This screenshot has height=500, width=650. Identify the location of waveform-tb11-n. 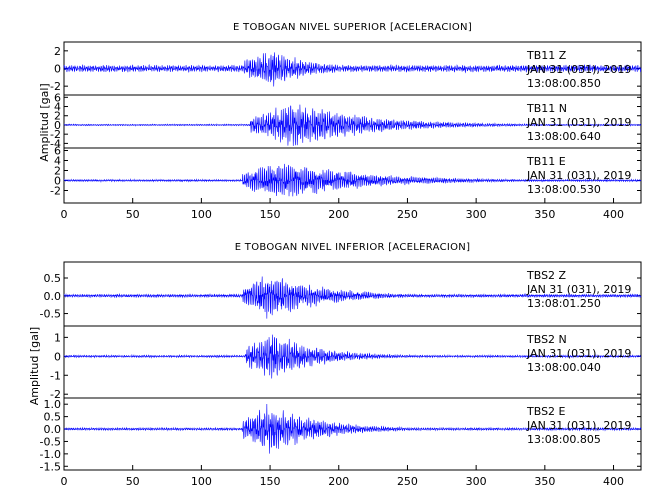
(352, 125).